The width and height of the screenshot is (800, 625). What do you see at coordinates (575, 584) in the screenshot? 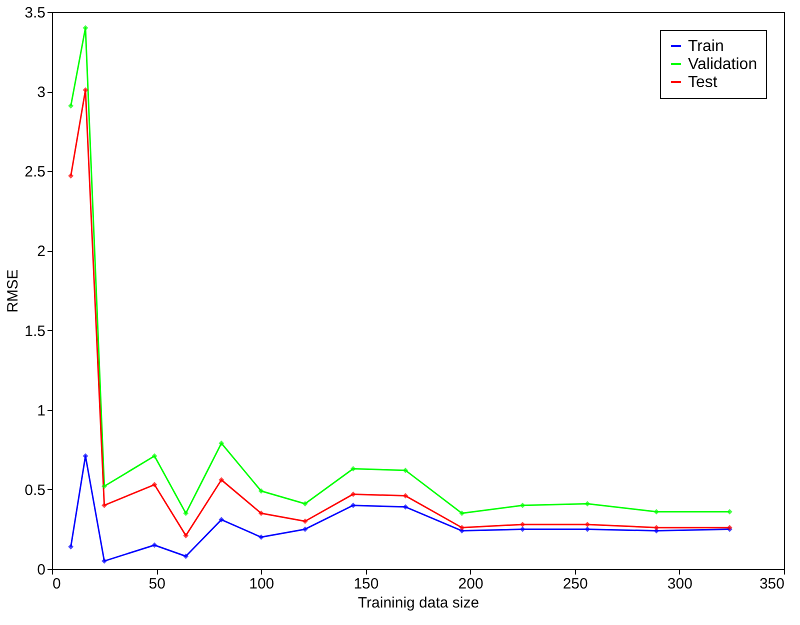
I see `x-tick-label: 250` at bounding box center [575, 584].